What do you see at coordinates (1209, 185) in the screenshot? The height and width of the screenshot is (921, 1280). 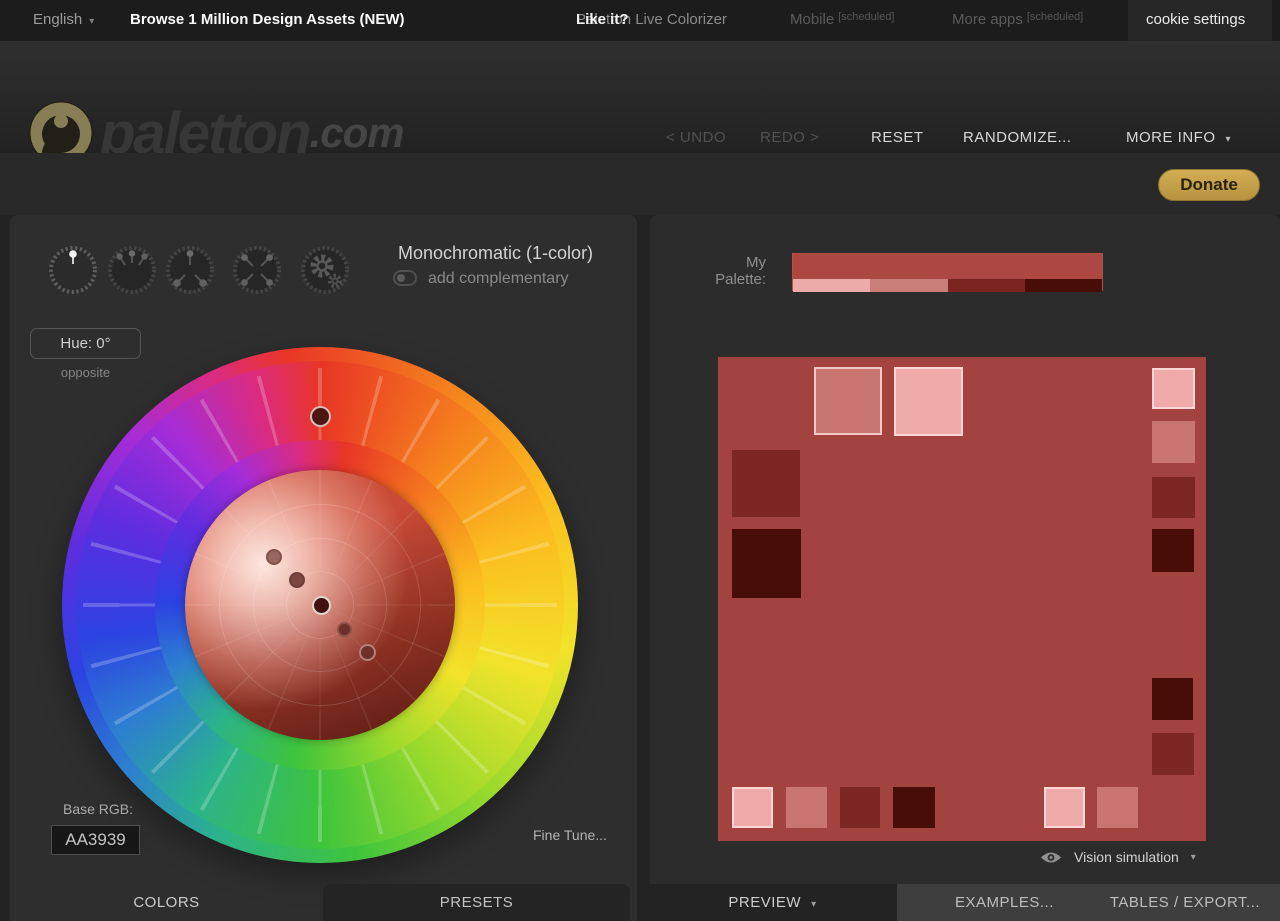 I see `donate-button: Donate` at bounding box center [1209, 185].